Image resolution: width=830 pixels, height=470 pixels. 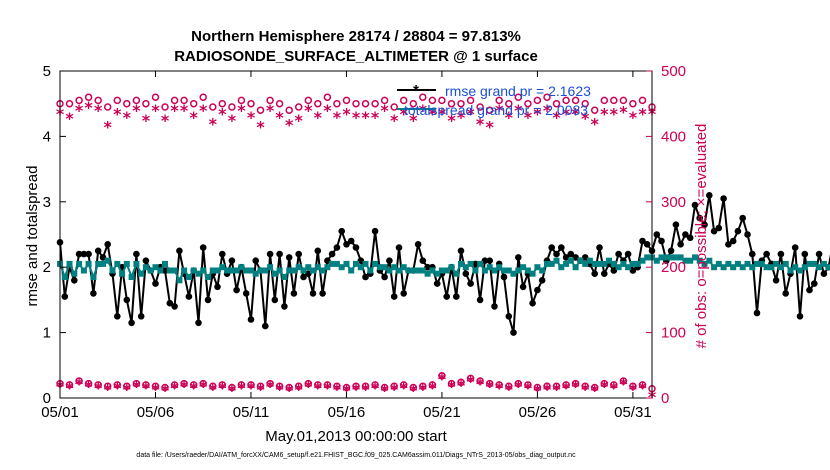 I want to click on x-tick-label: 05/01, so click(x=60, y=412).